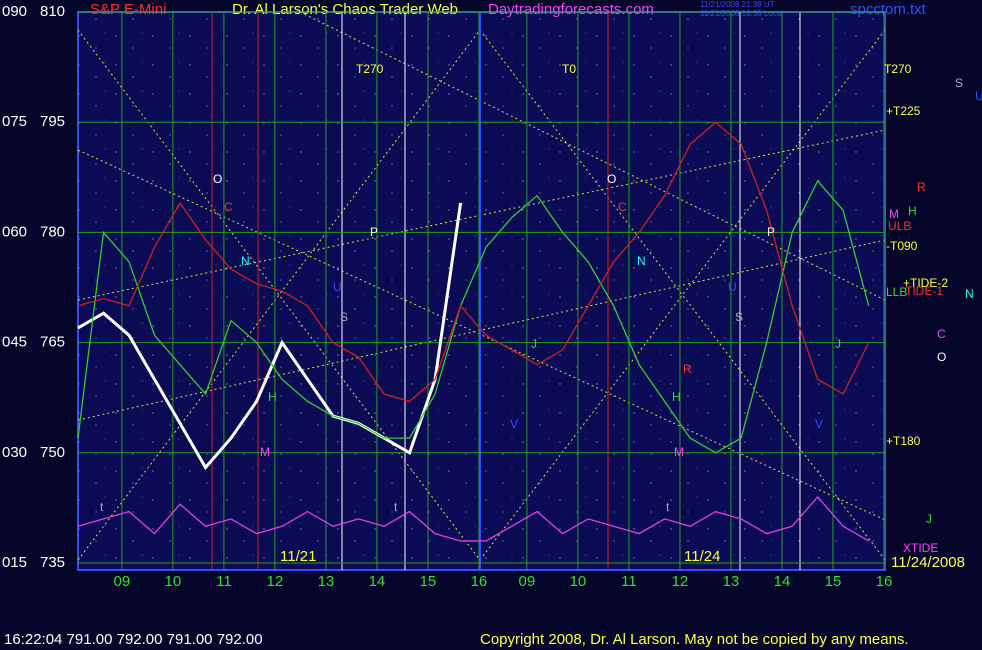 The width and height of the screenshot is (982, 650). What do you see at coordinates (14, 452) in the screenshot?
I see `y2-tick-label: 030` at bounding box center [14, 452].